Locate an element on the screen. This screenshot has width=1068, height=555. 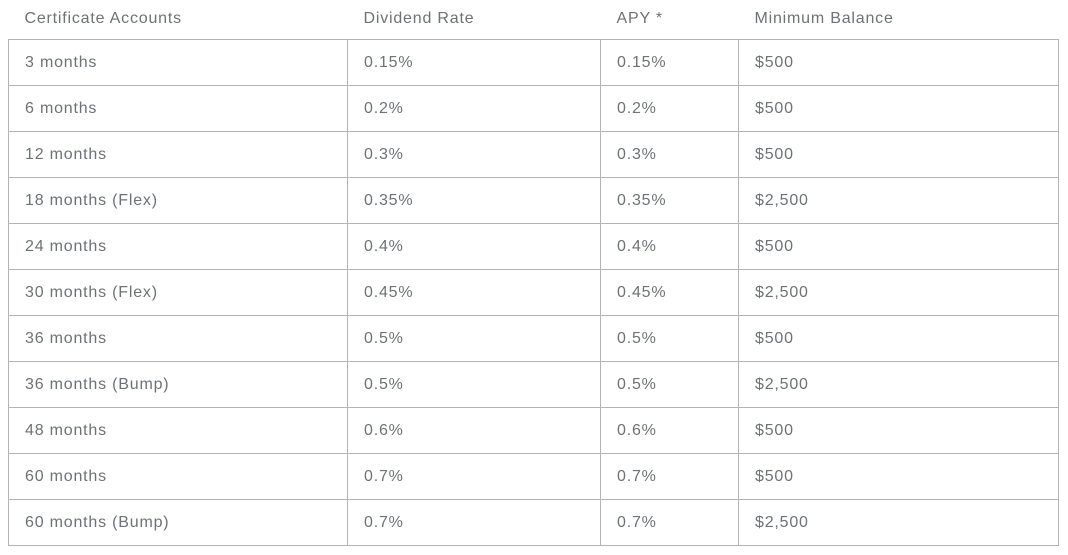
cell-apy: 0.35% is located at coordinates (669, 200).